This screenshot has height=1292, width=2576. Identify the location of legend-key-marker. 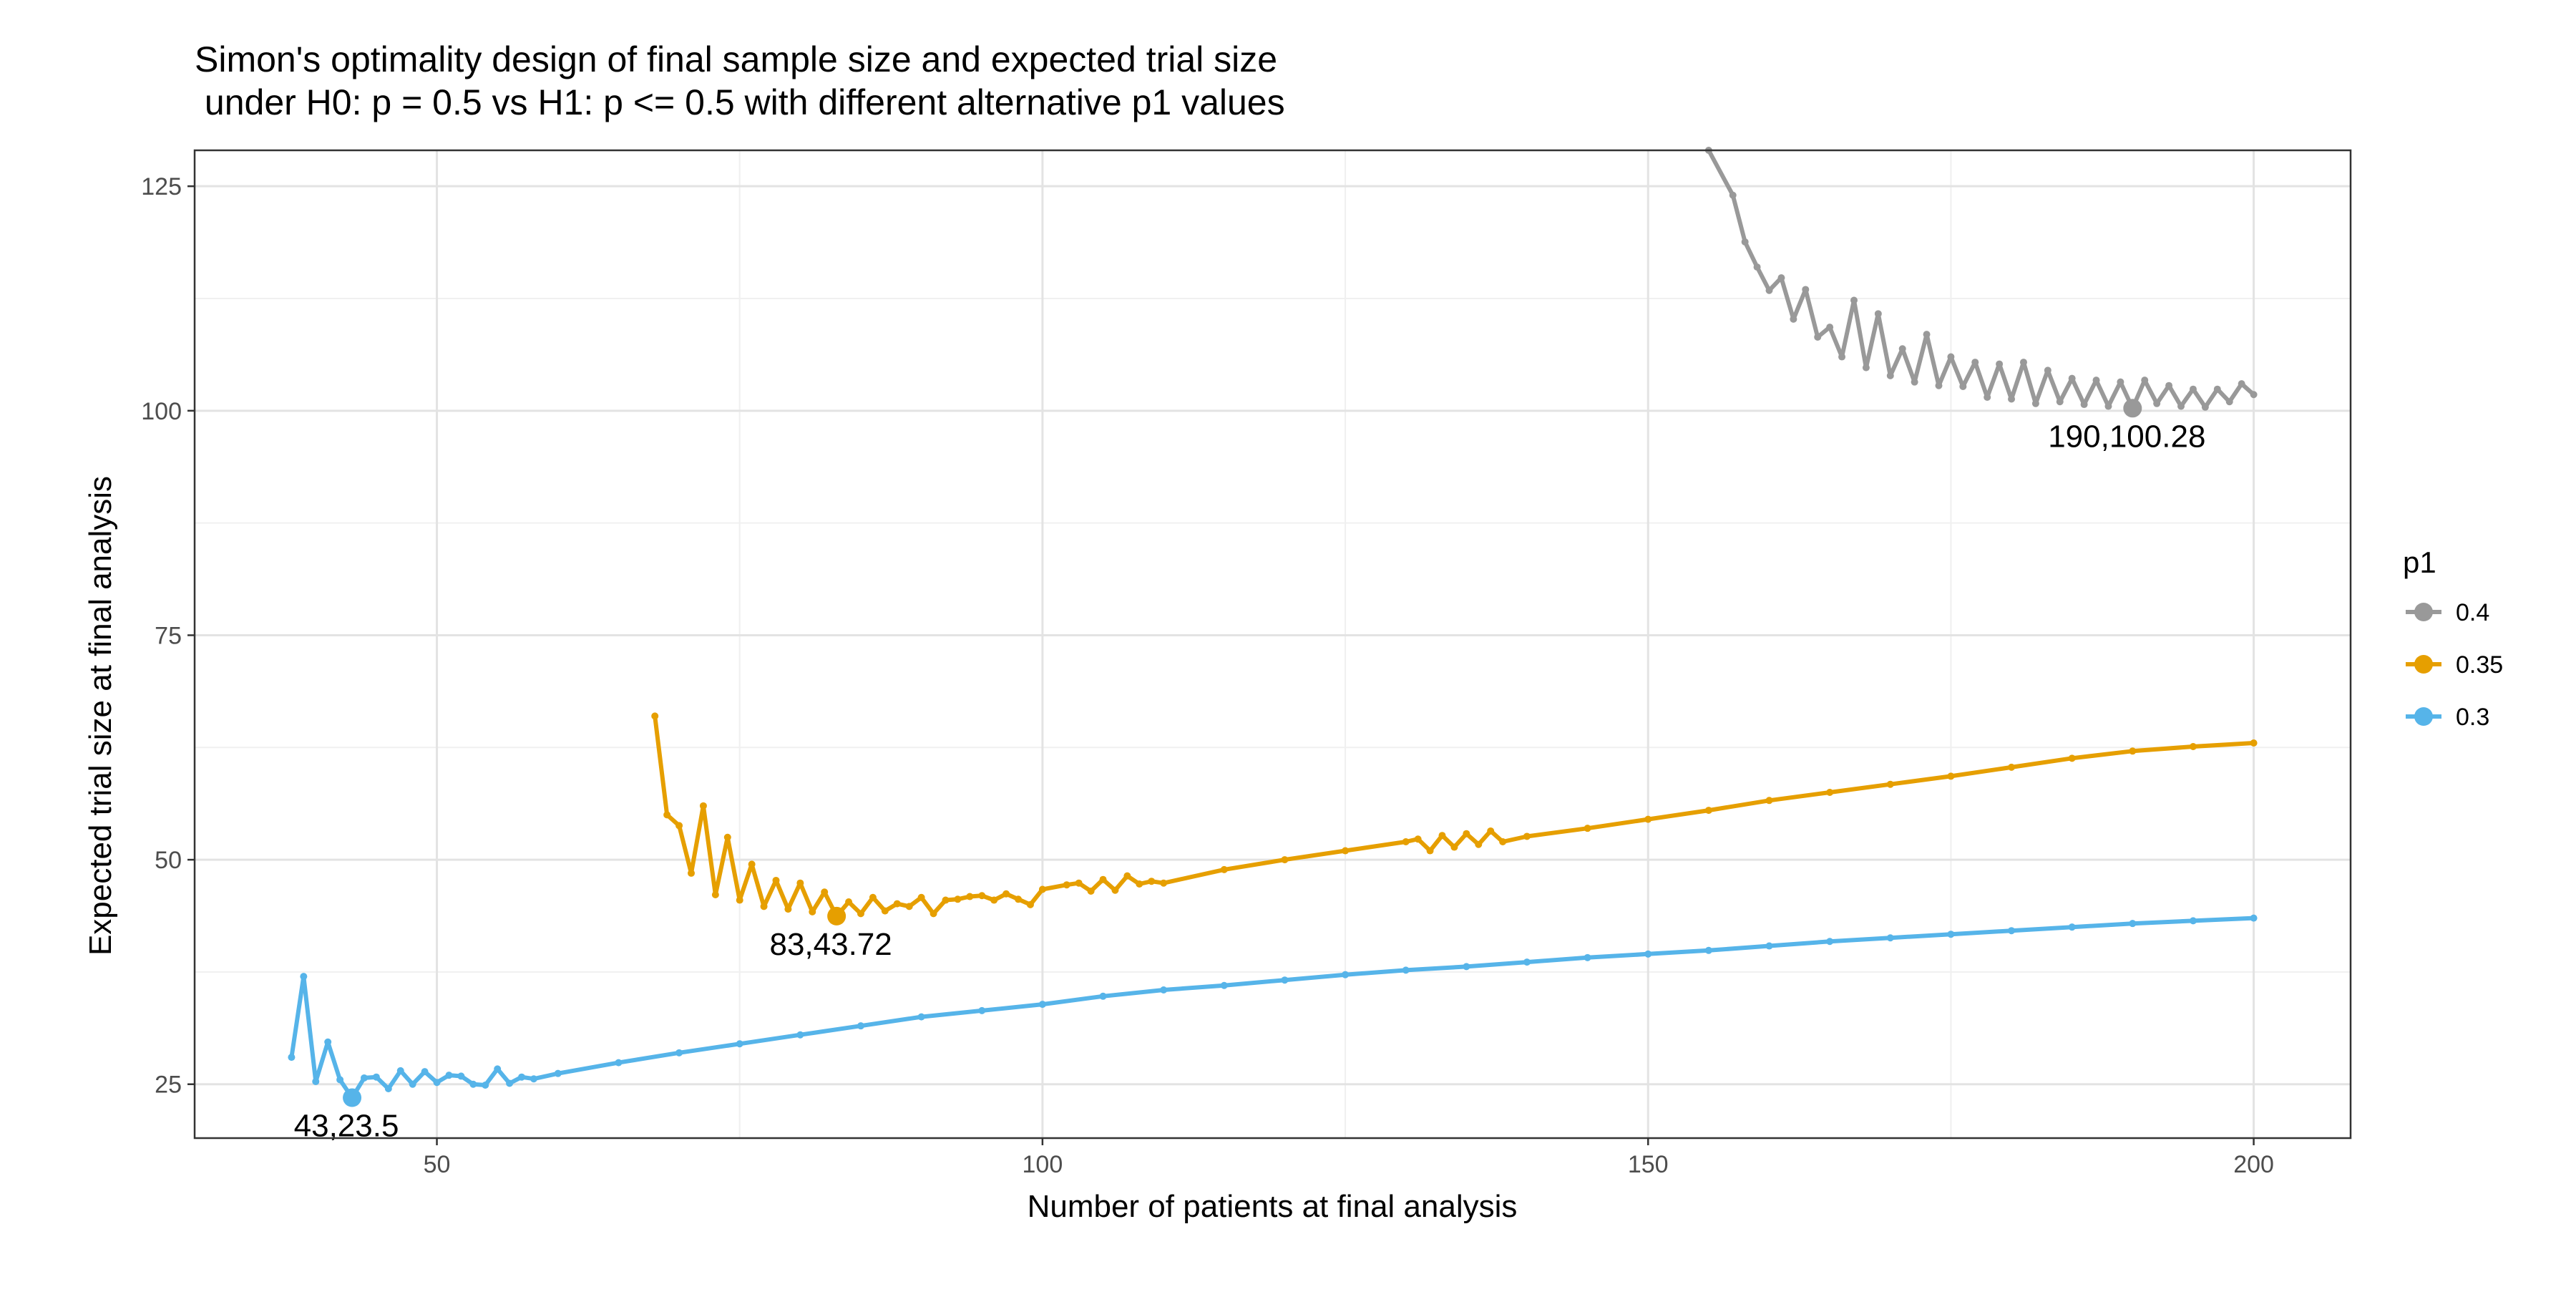
(2423, 612).